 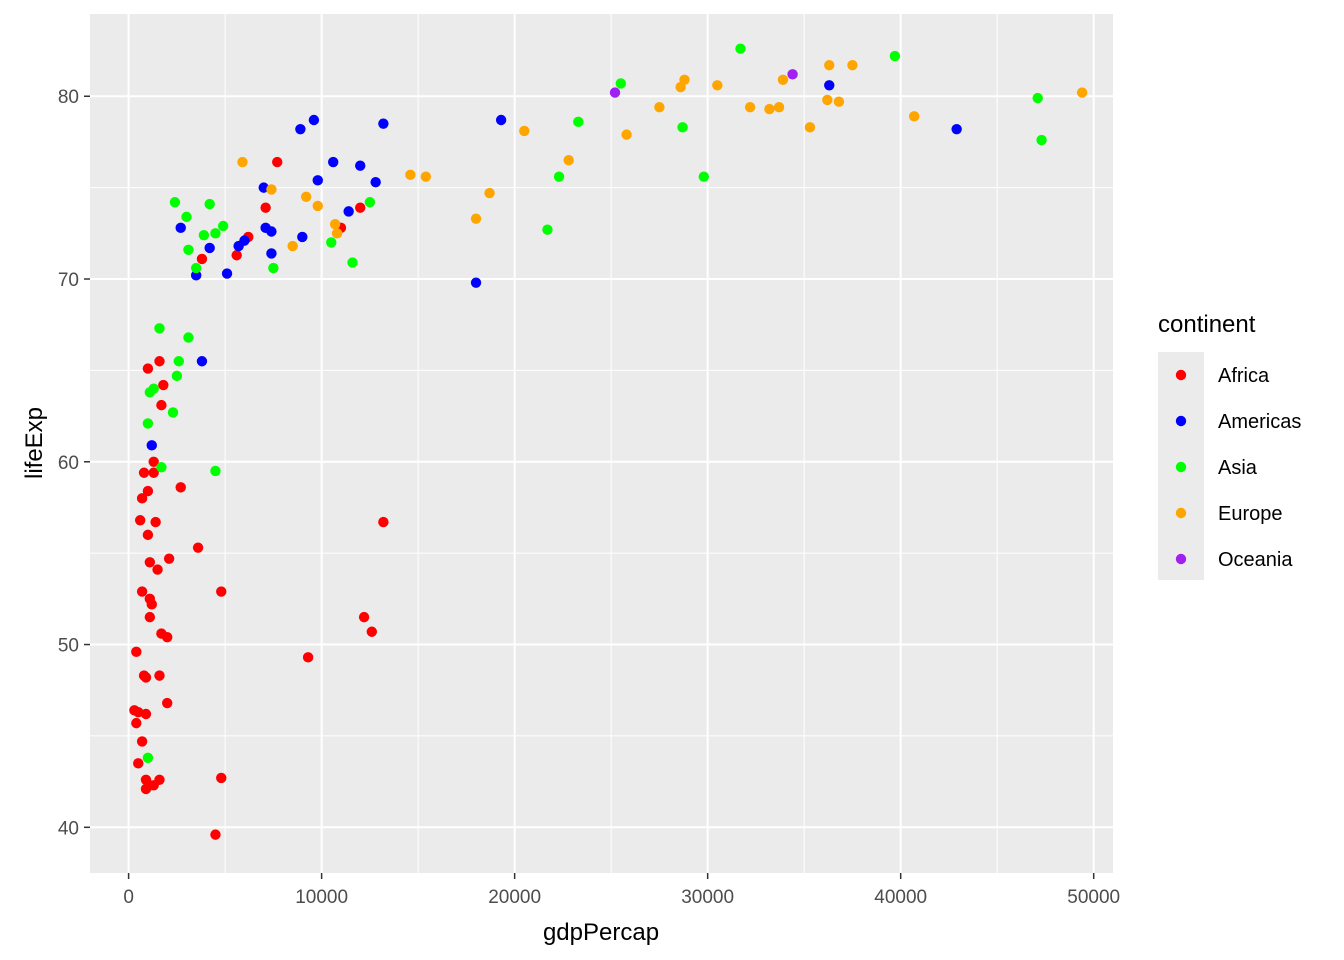 I want to click on legend-label-americas: Americas, so click(x=1259, y=422).